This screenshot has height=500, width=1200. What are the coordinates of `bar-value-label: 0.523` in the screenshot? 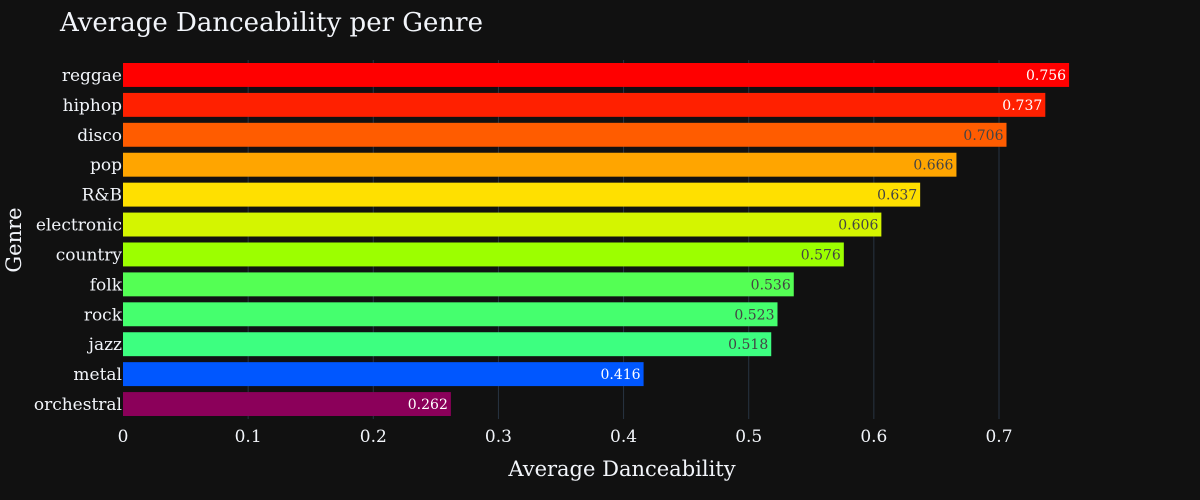 It's located at (754, 315).